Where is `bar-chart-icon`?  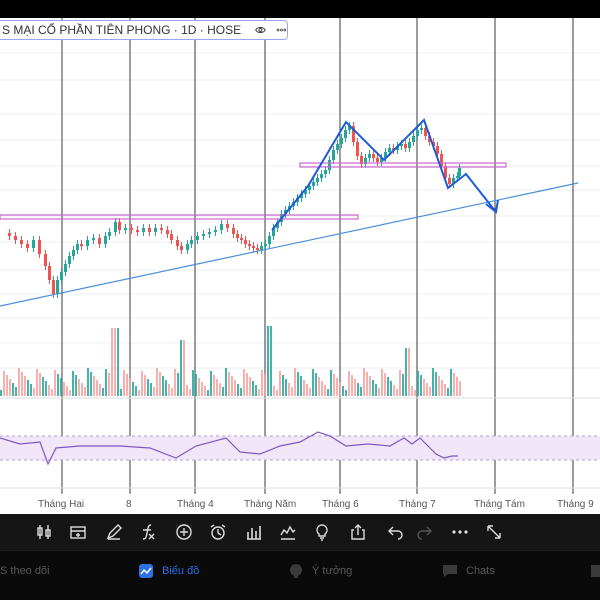
bar-chart-icon is located at coordinates (254, 532).